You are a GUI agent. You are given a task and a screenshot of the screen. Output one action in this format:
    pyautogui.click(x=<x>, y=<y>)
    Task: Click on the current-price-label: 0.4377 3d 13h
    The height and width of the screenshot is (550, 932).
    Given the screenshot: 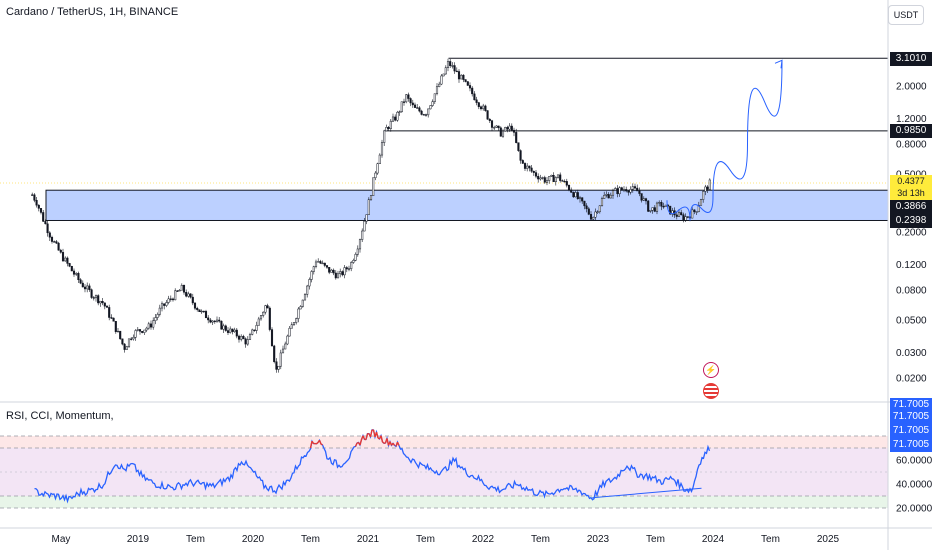 What is the action you would take?
    pyautogui.click(x=911, y=188)
    